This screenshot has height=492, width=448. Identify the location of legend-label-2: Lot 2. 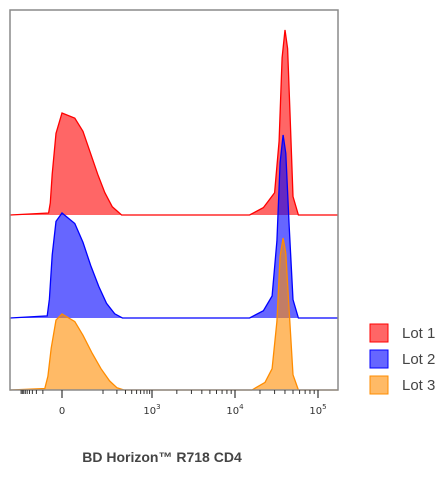
(418, 359).